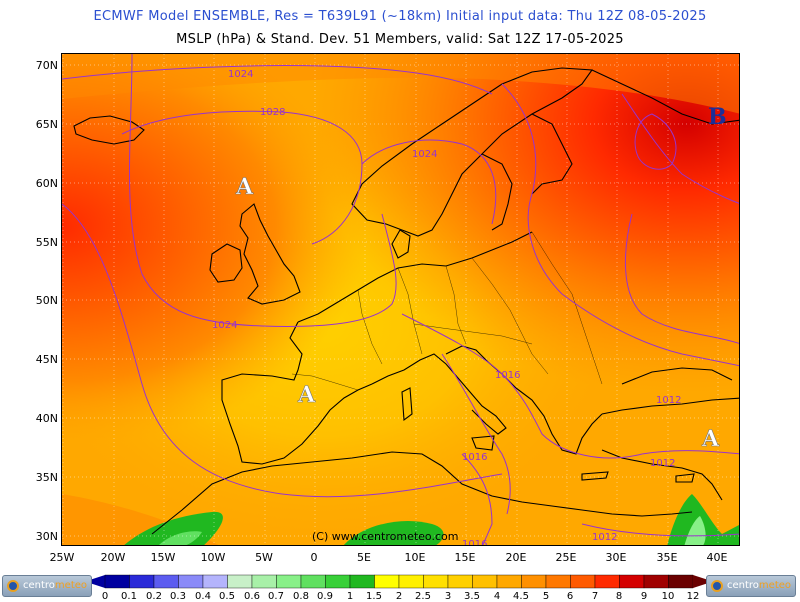 This screenshot has width=800, height=602. Describe the element at coordinates (306, 395) in the screenshot. I see `high-center-iberia: A` at that location.